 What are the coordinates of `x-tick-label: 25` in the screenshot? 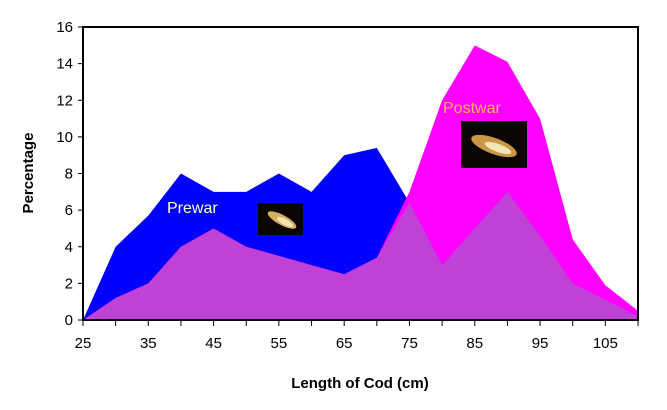 It's located at (83, 343).